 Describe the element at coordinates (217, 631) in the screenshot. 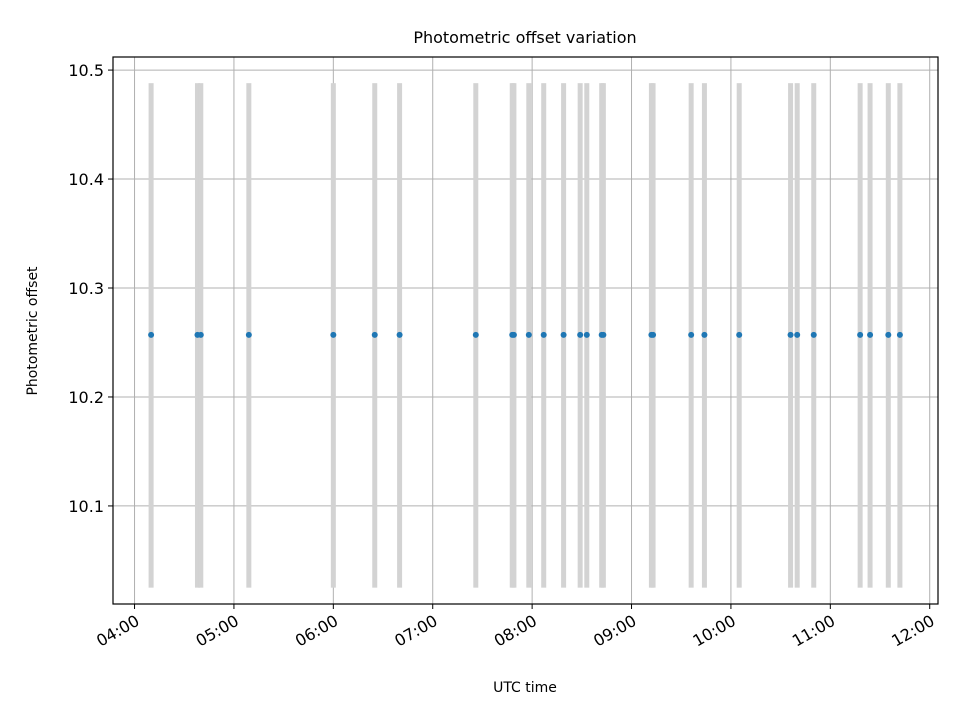

I see `x-tick-label: 05:00` at that location.